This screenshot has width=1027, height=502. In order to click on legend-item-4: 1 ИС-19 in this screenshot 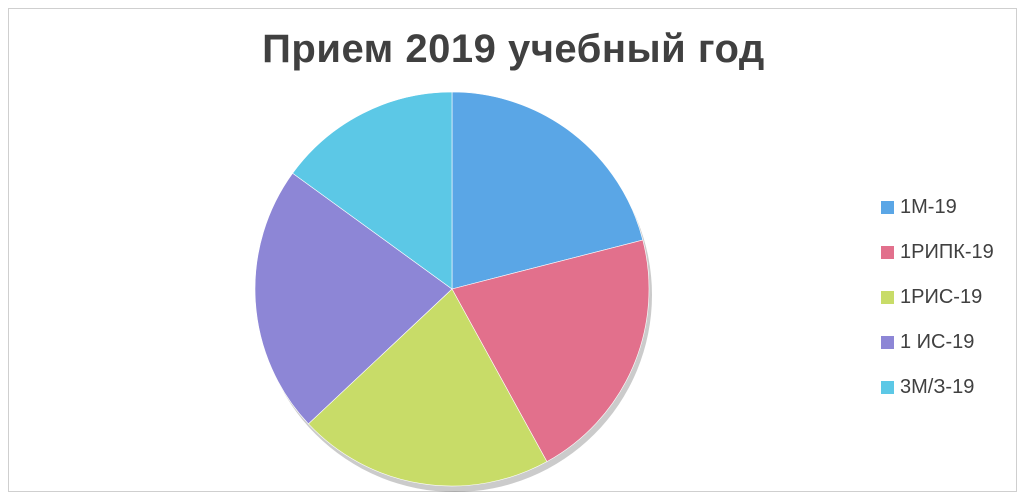, I will do `click(946, 342)`.